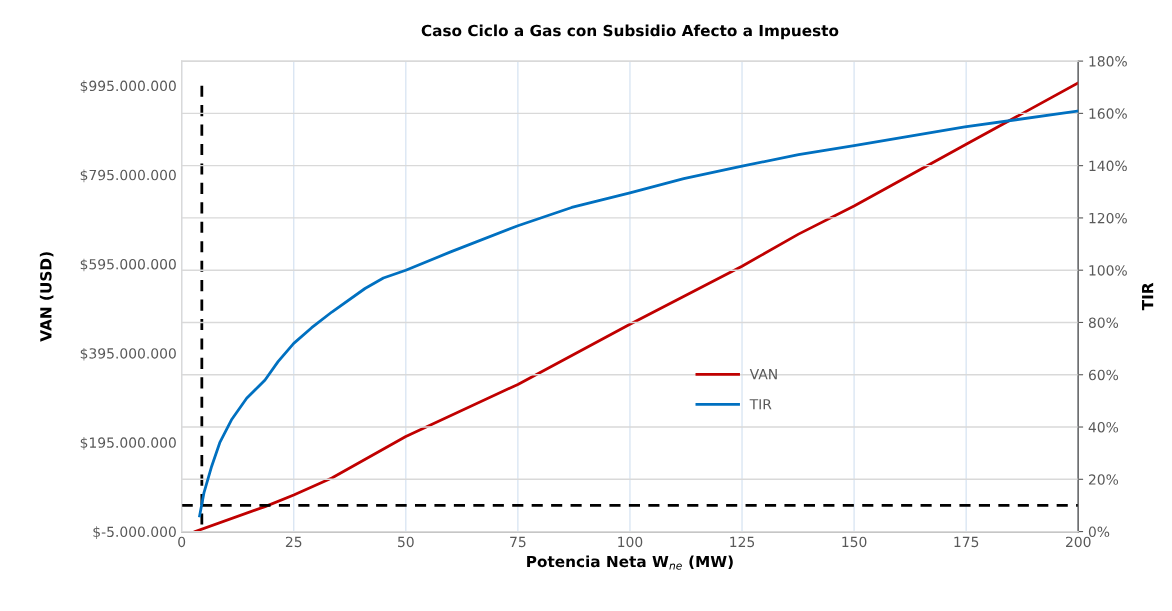  I want to click on legend-label: TIR, so click(760, 404).